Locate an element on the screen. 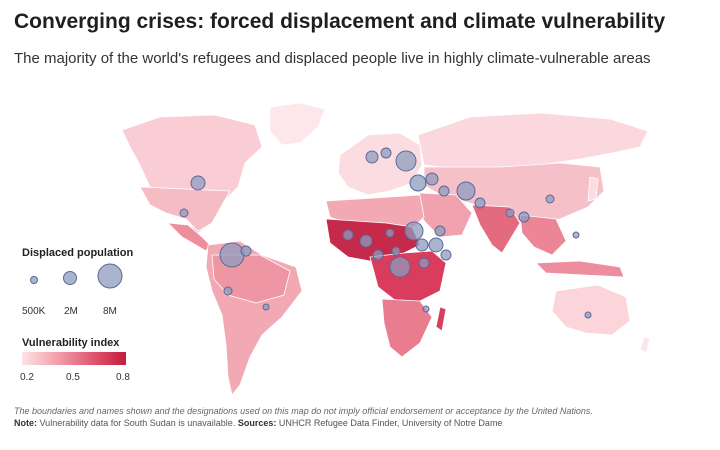 The width and height of the screenshot is (720, 450). region-southeast-asia is located at coordinates (543, 235).